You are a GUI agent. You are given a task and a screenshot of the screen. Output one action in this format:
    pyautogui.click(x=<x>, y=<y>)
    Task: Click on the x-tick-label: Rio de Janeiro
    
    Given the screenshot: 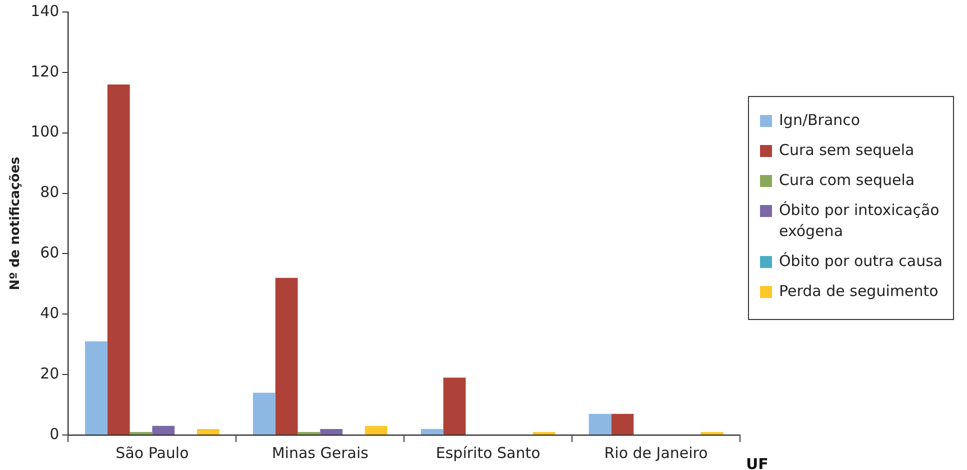 What is the action you would take?
    pyautogui.click(x=656, y=453)
    